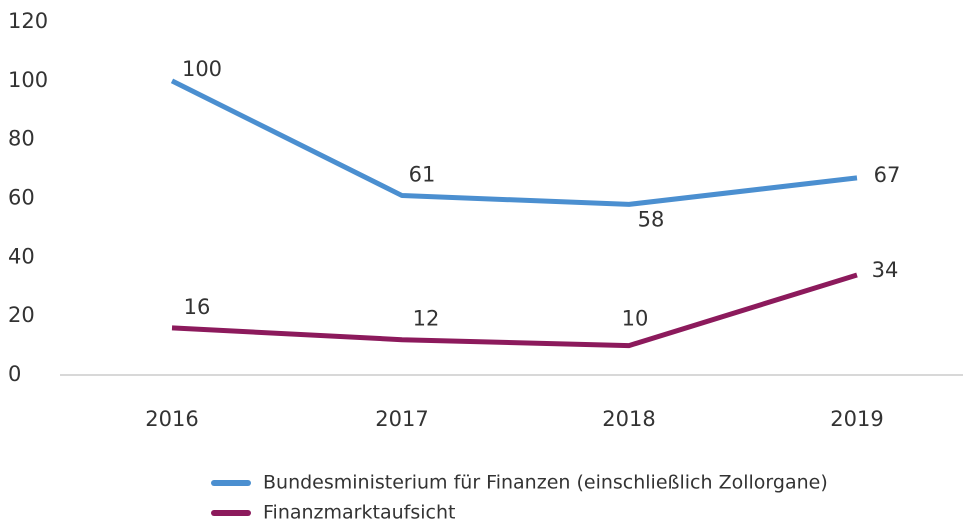 The width and height of the screenshot is (963, 528). I want to click on x-tick-label: 2017, so click(401, 419).